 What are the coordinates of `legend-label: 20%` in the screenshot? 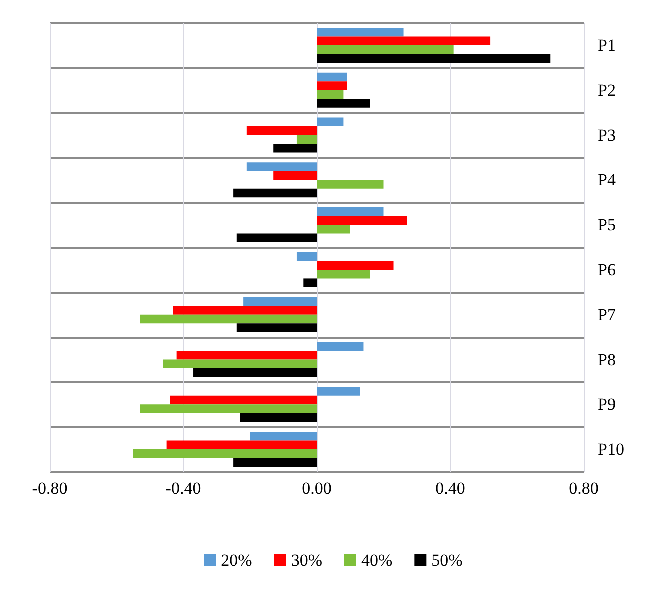 It's located at (236, 560).